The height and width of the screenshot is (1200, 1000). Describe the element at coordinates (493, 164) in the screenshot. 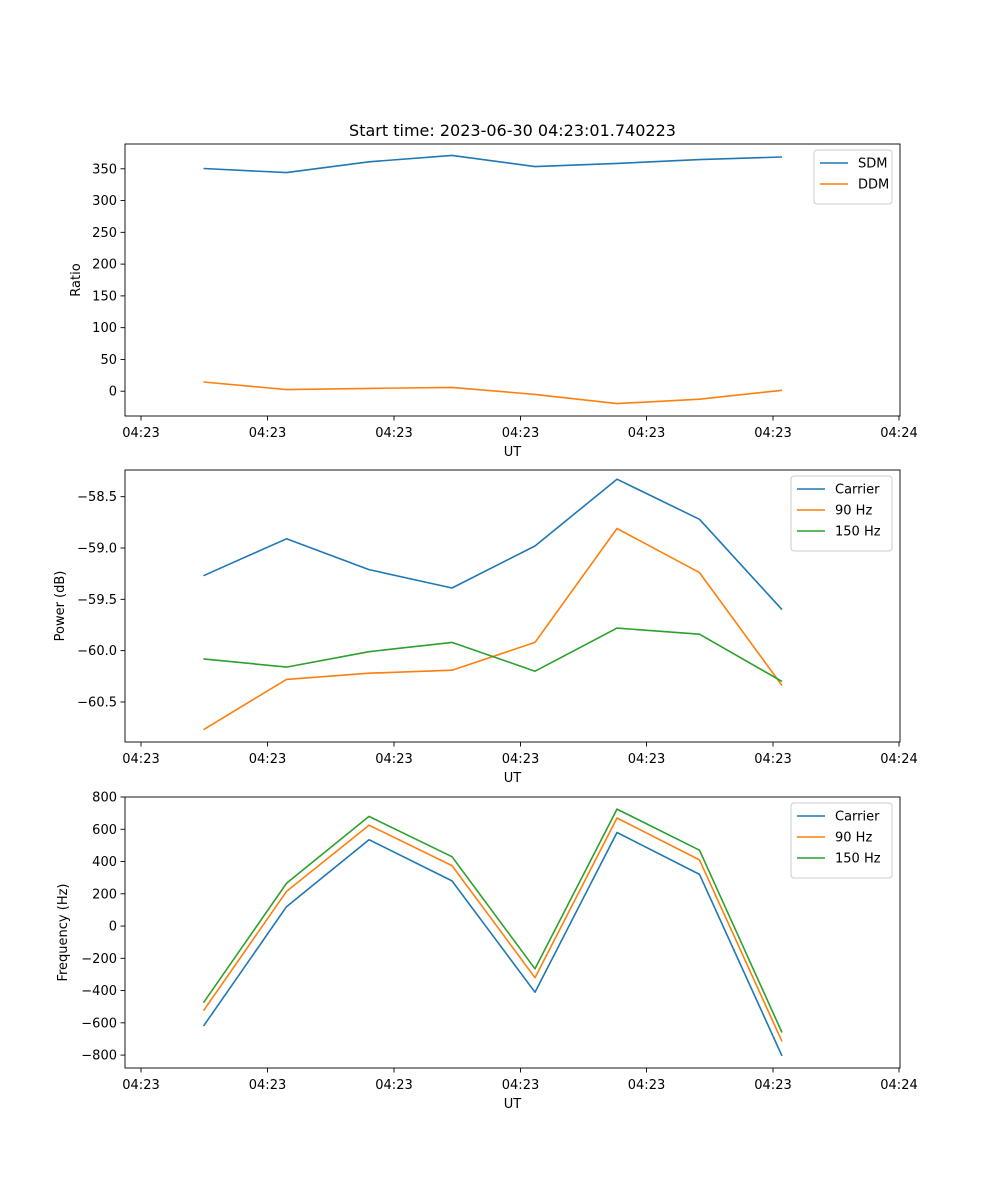

I see `series-line-sdm` at that location.